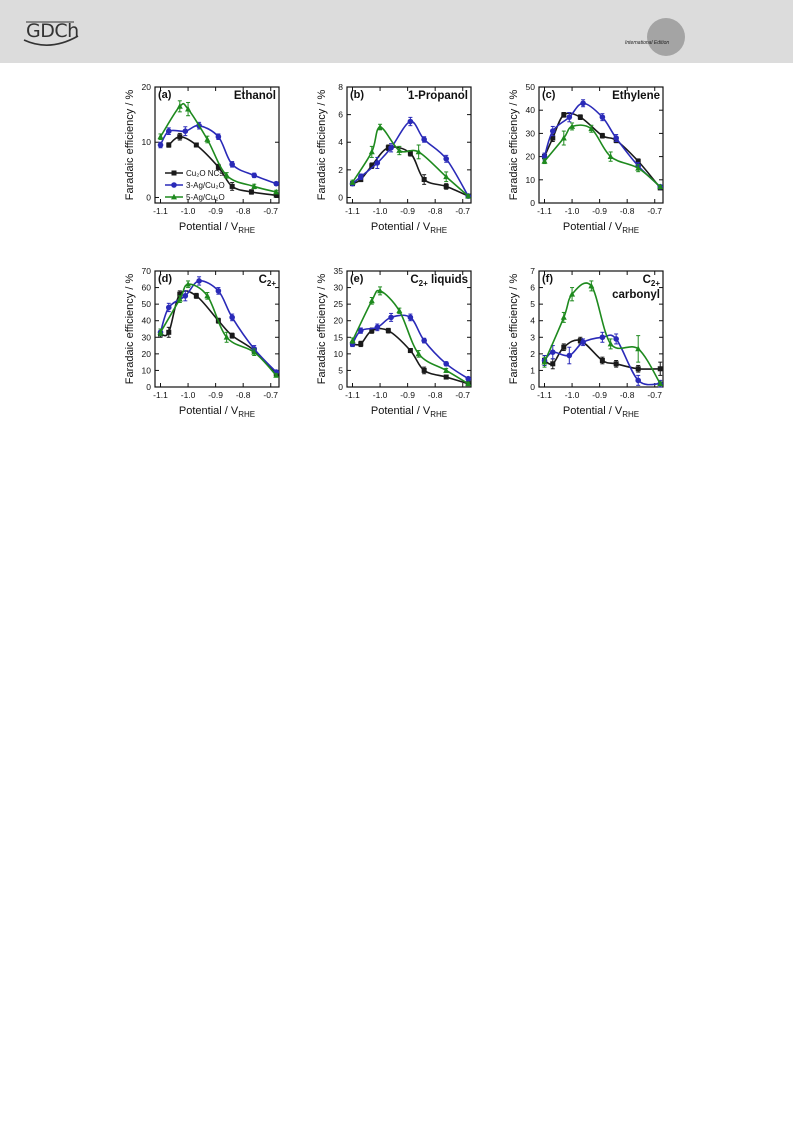  I want to click on panel-label: (e), so click(357, 279).